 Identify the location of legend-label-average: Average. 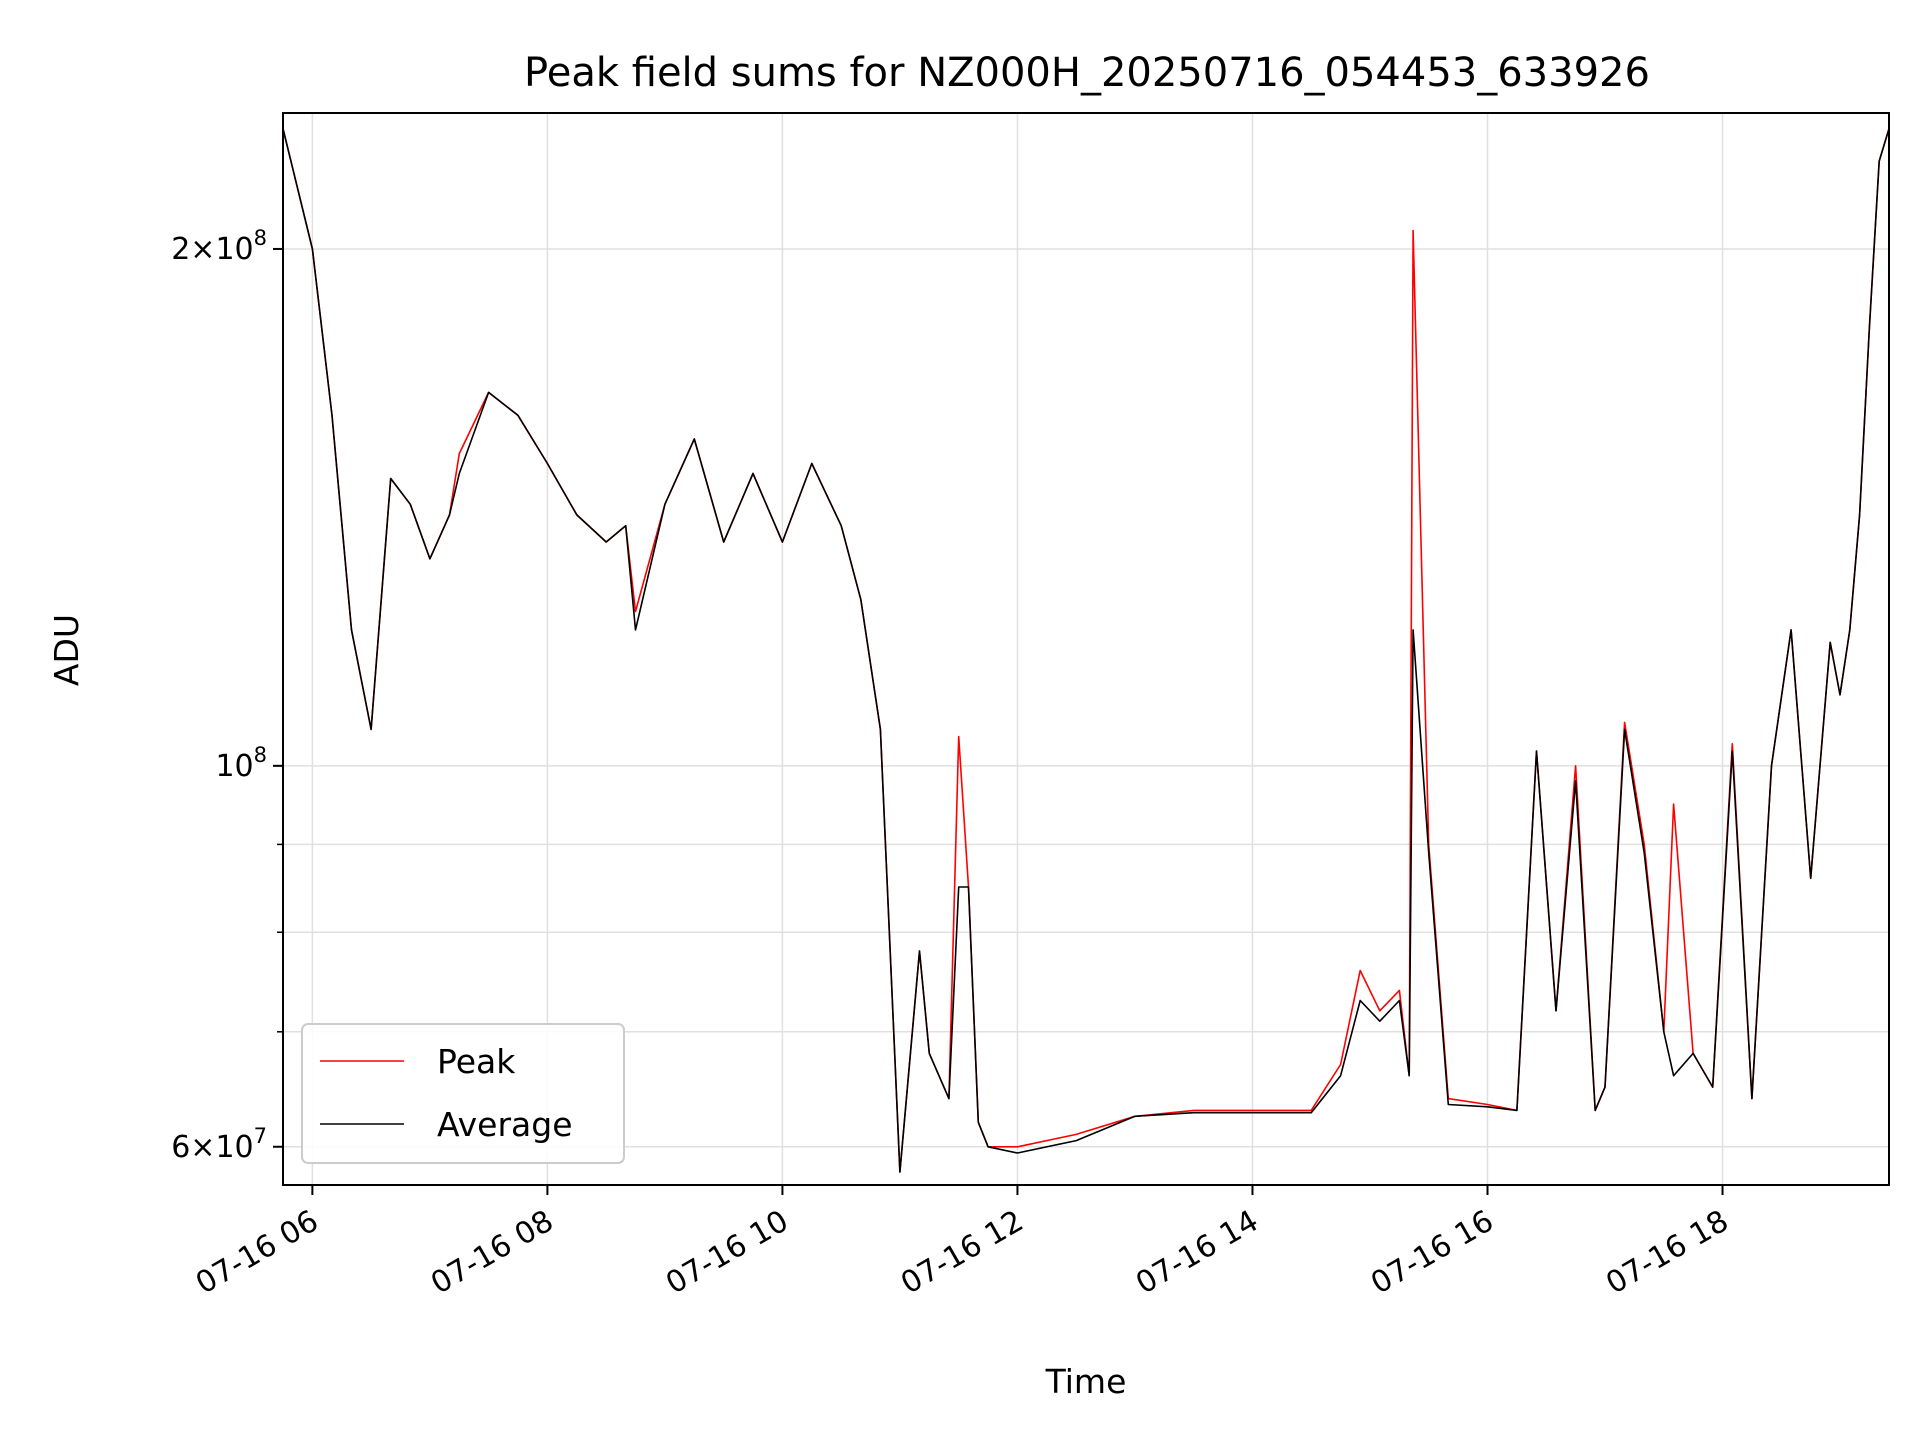
(505, 1124).